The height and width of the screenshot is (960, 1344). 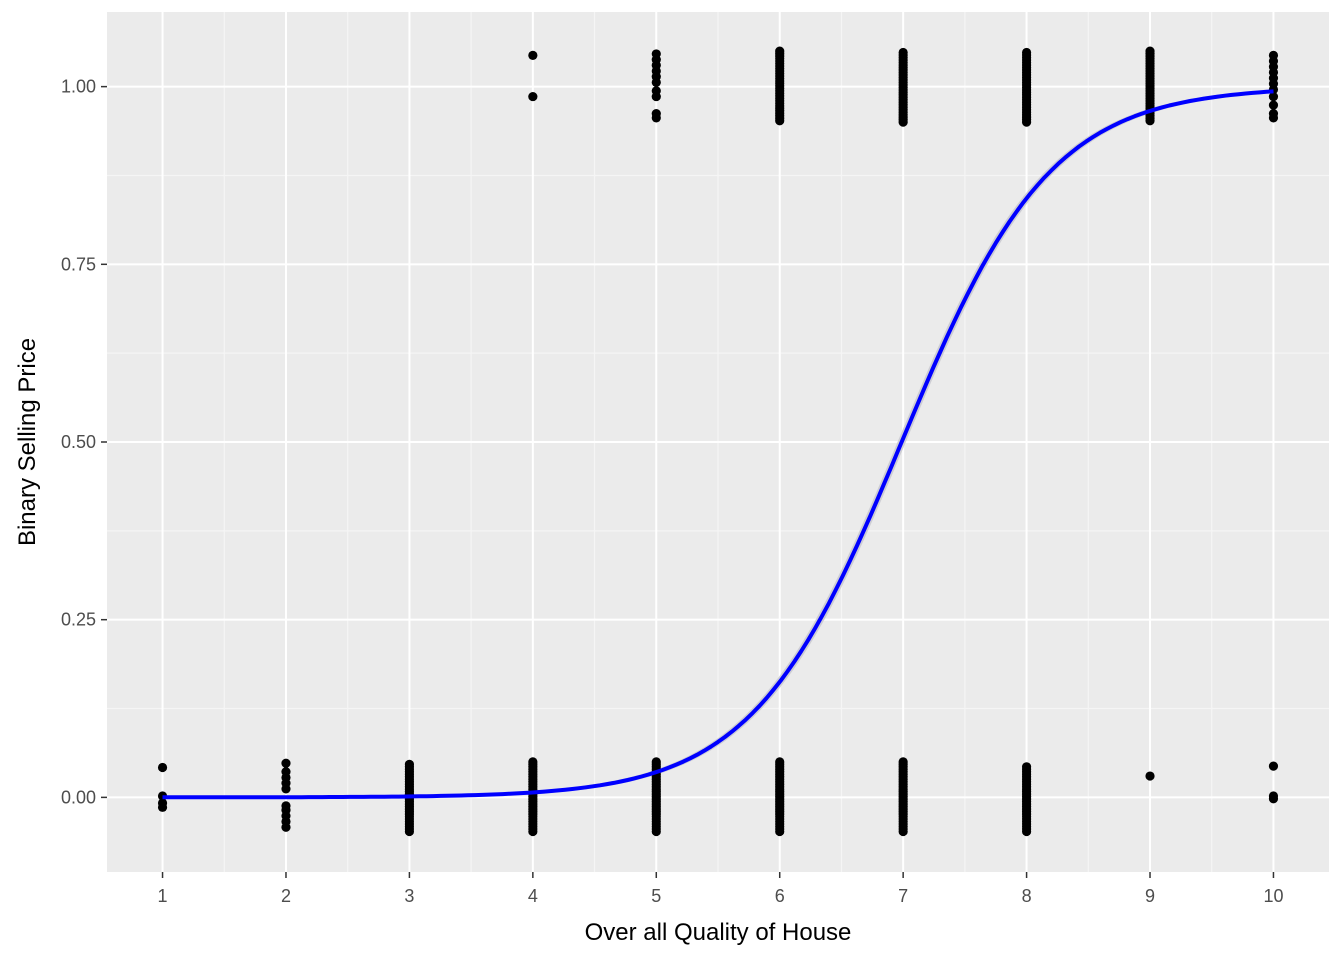 What do you see at coordinates (903, 896) in the screenshot?
I see `x-tick-label: 7` at bounding box center [903, 896].